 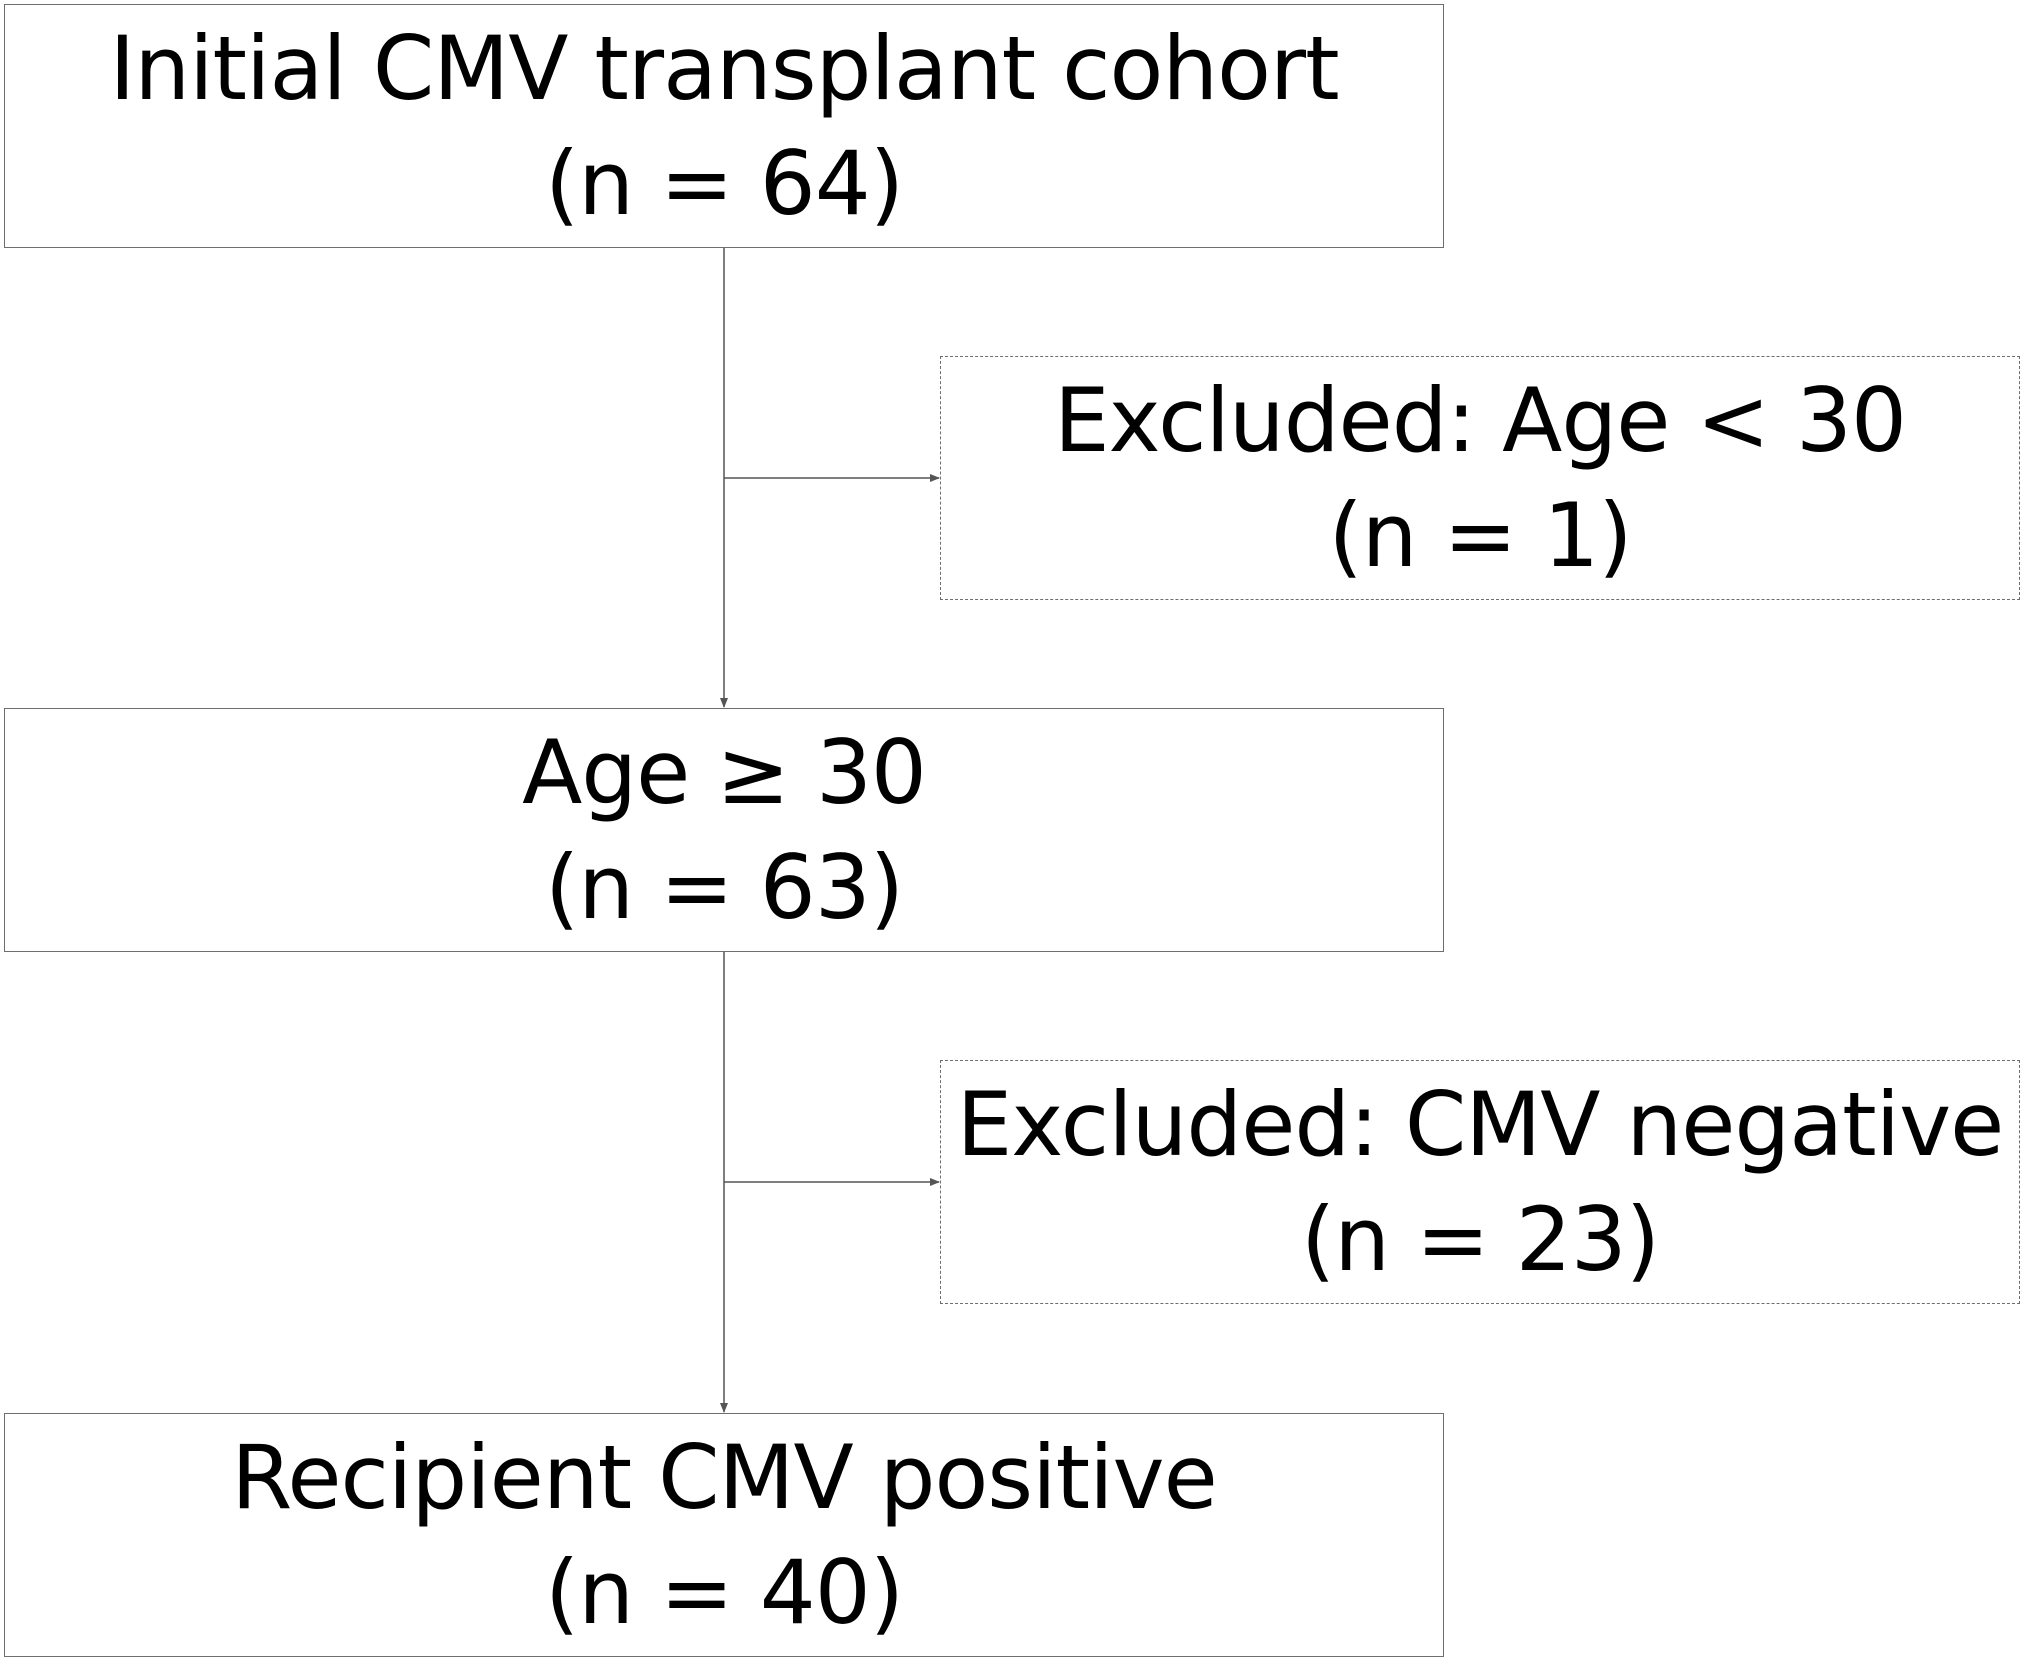 What do you see at coordinates (1480, 535) in the screenshot?
I see `exclusion-age-count: (n = 1)` at bounding box center [1480, 535].